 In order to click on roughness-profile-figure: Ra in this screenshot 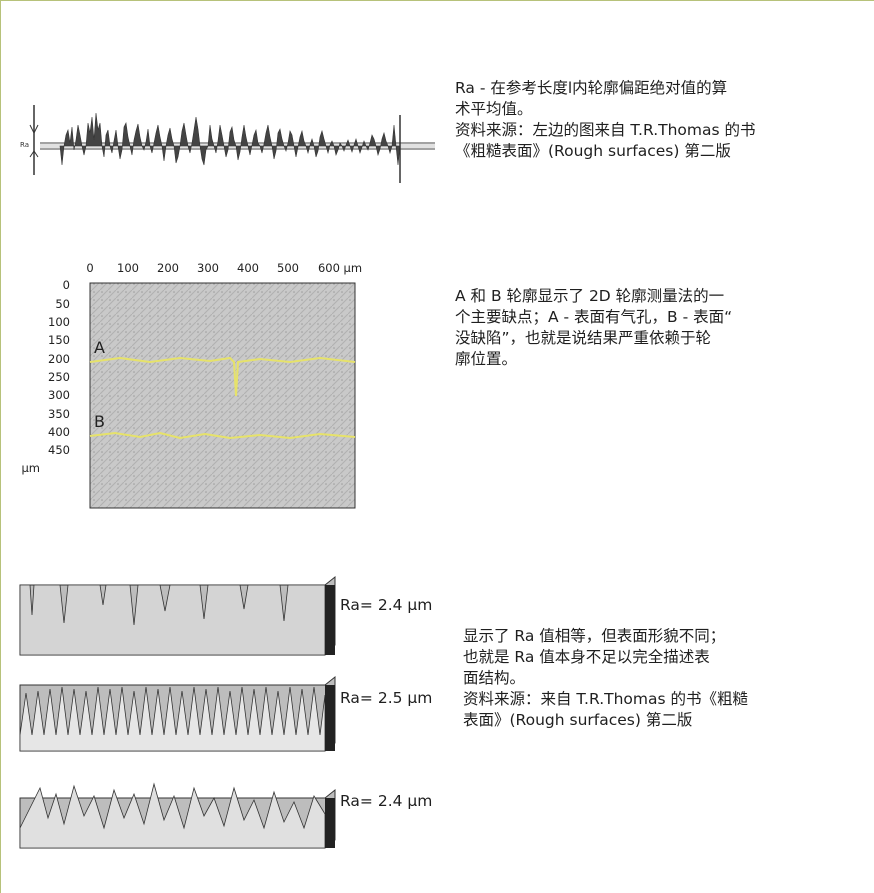, I will do `click(227, 144)`.